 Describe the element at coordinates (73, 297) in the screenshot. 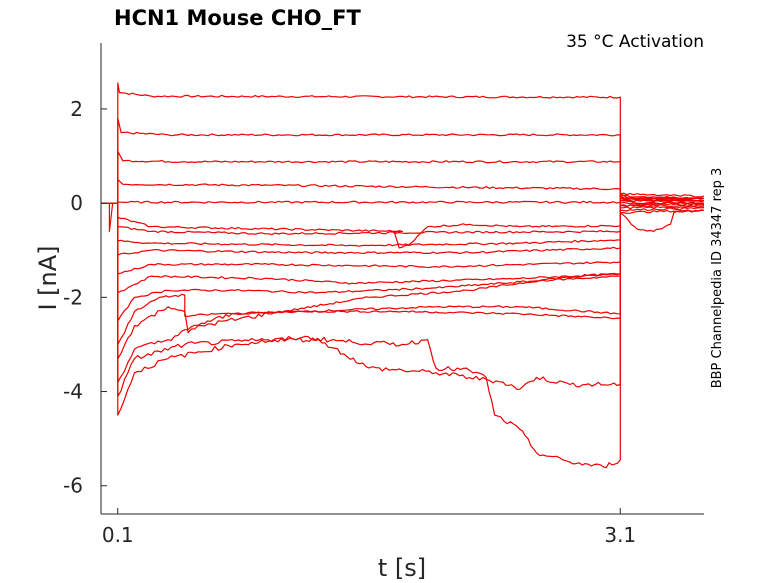

I see `y-tick-label: -2` at that location.